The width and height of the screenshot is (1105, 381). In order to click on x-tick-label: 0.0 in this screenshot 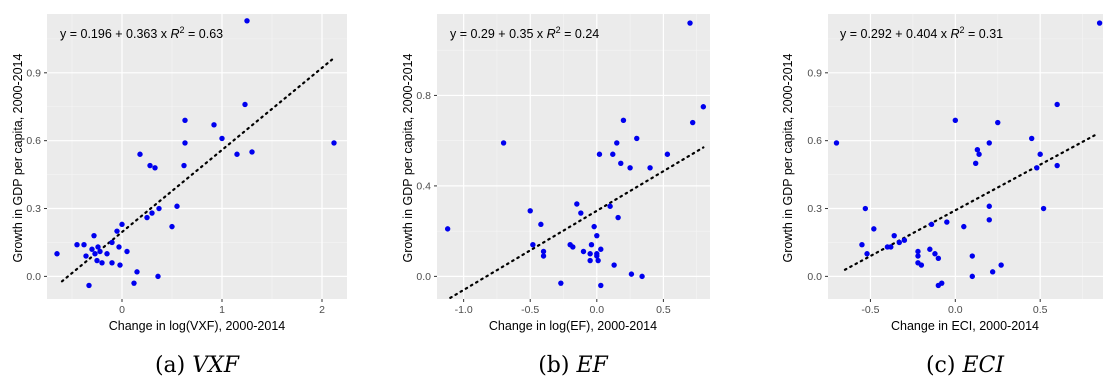, I will do `click(955, 310)`.